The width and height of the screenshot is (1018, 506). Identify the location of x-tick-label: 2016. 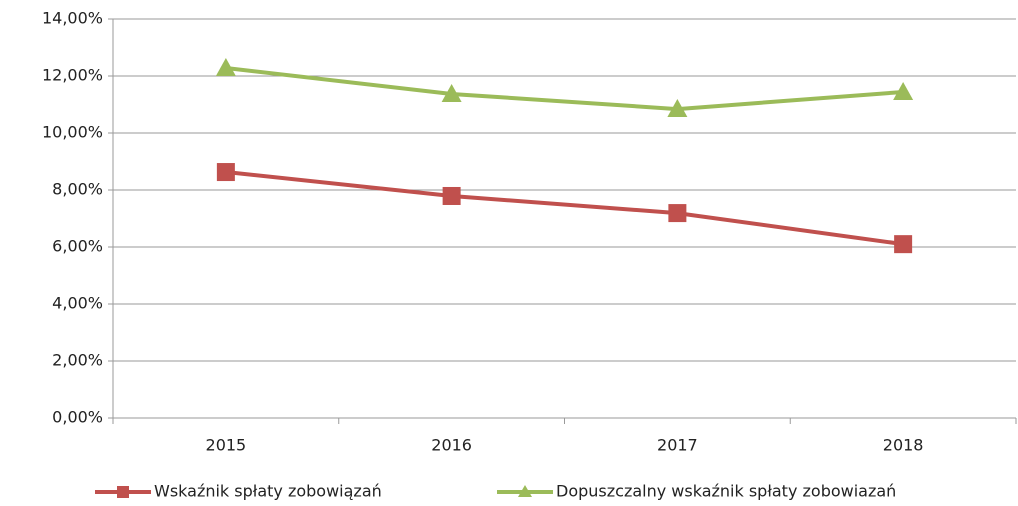
(451, 445).